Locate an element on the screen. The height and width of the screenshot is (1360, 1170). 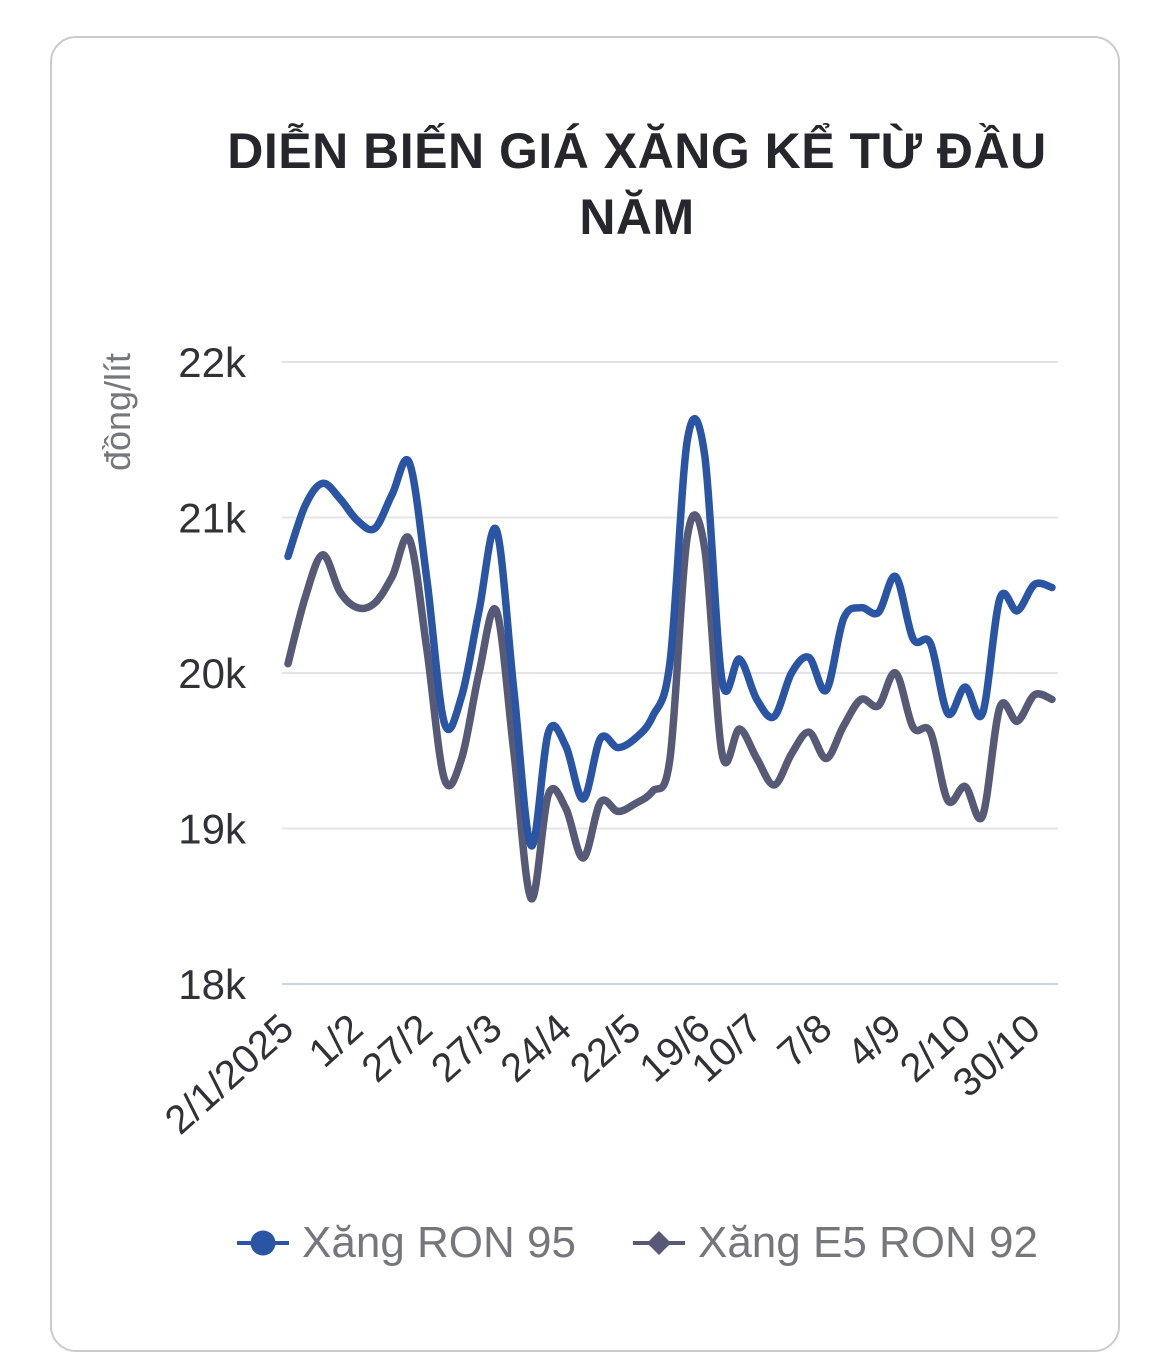
y-tick-label-18k: 18k is located at coordinates (212, 984).